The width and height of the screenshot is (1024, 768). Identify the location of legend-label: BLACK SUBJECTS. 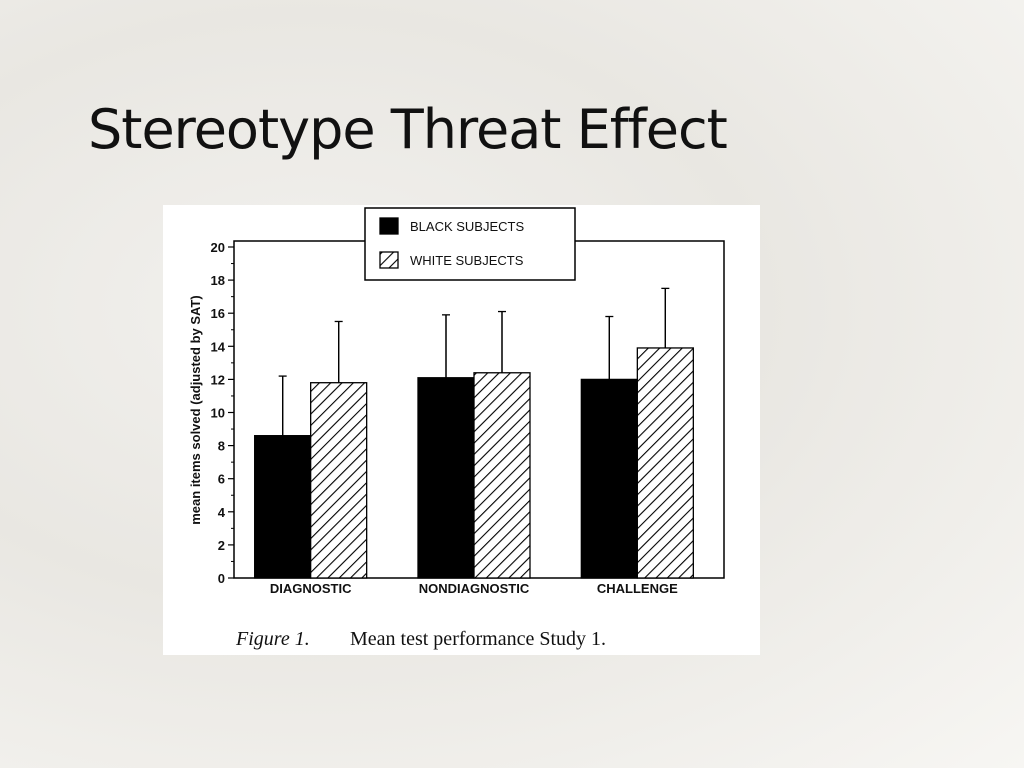
(467, 226).